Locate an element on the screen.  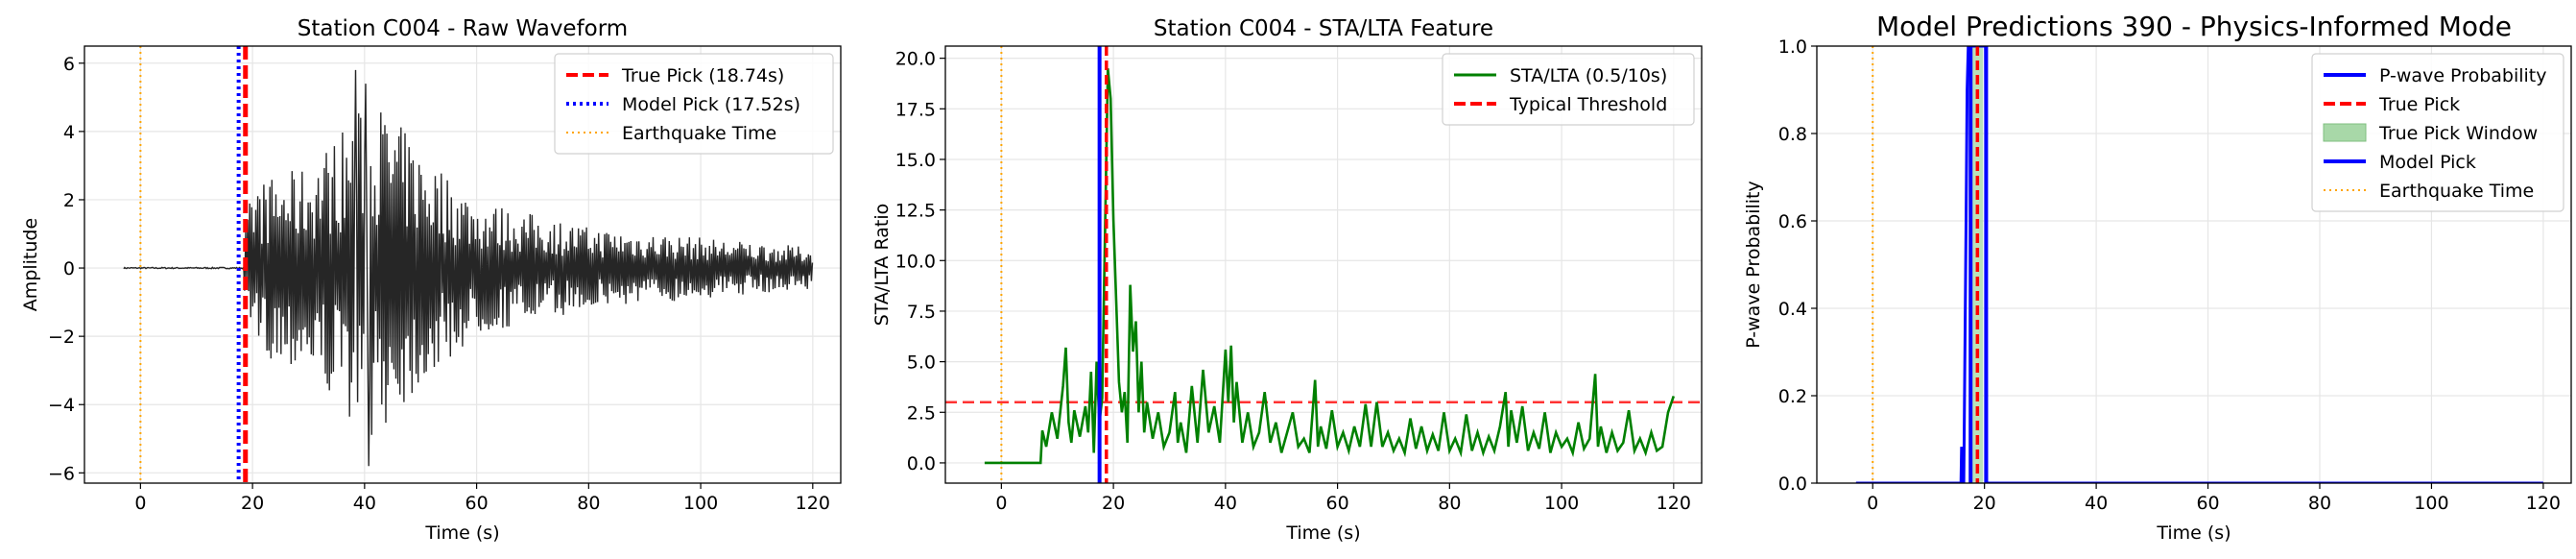
legend-label: P-wave Probability is located at coordinates (2463, 75).